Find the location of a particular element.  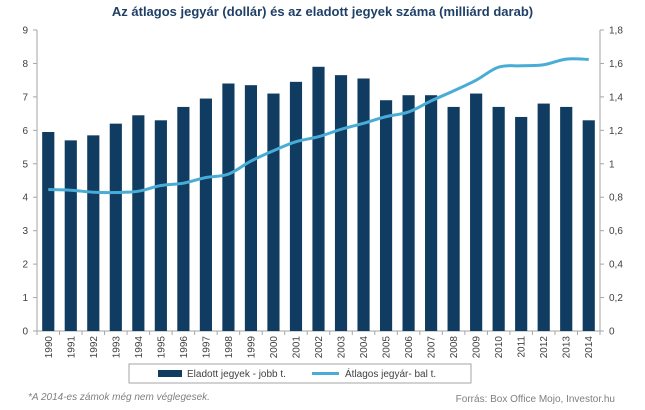

left-tick-label: 0 is located at coordinates (25, 332).